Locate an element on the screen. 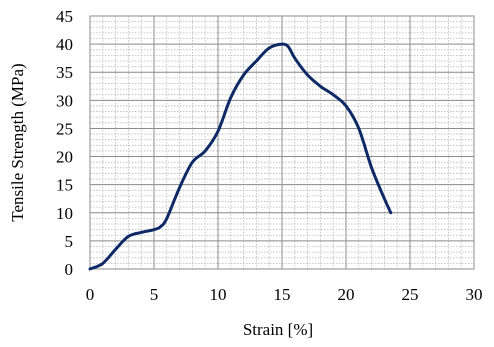 The image size is (494, 347). y-tick-label: 0 is located at coordinates (69, 269).